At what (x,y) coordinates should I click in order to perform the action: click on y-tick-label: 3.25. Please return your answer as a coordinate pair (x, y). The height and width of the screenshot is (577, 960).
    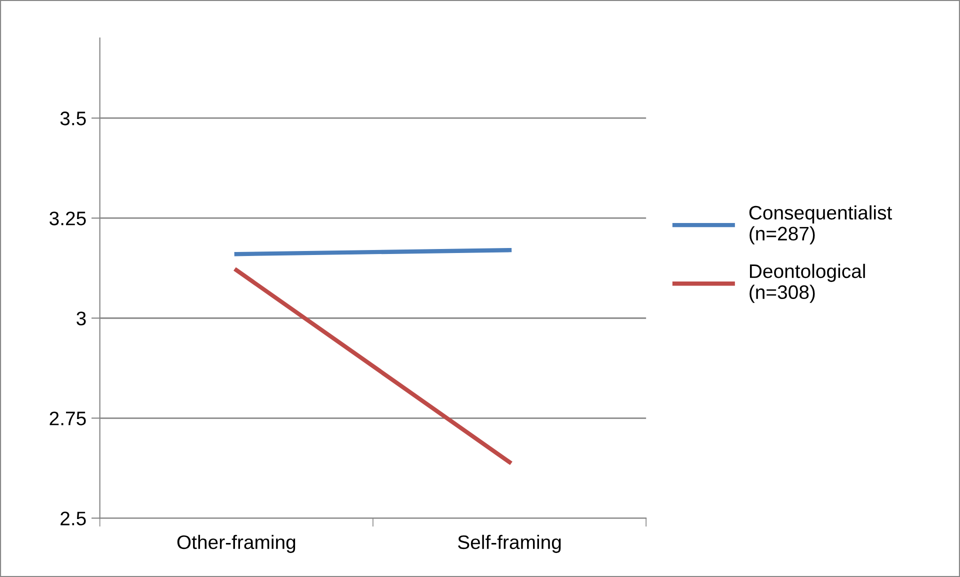
    Looking at the image, I should click on (68, 219).